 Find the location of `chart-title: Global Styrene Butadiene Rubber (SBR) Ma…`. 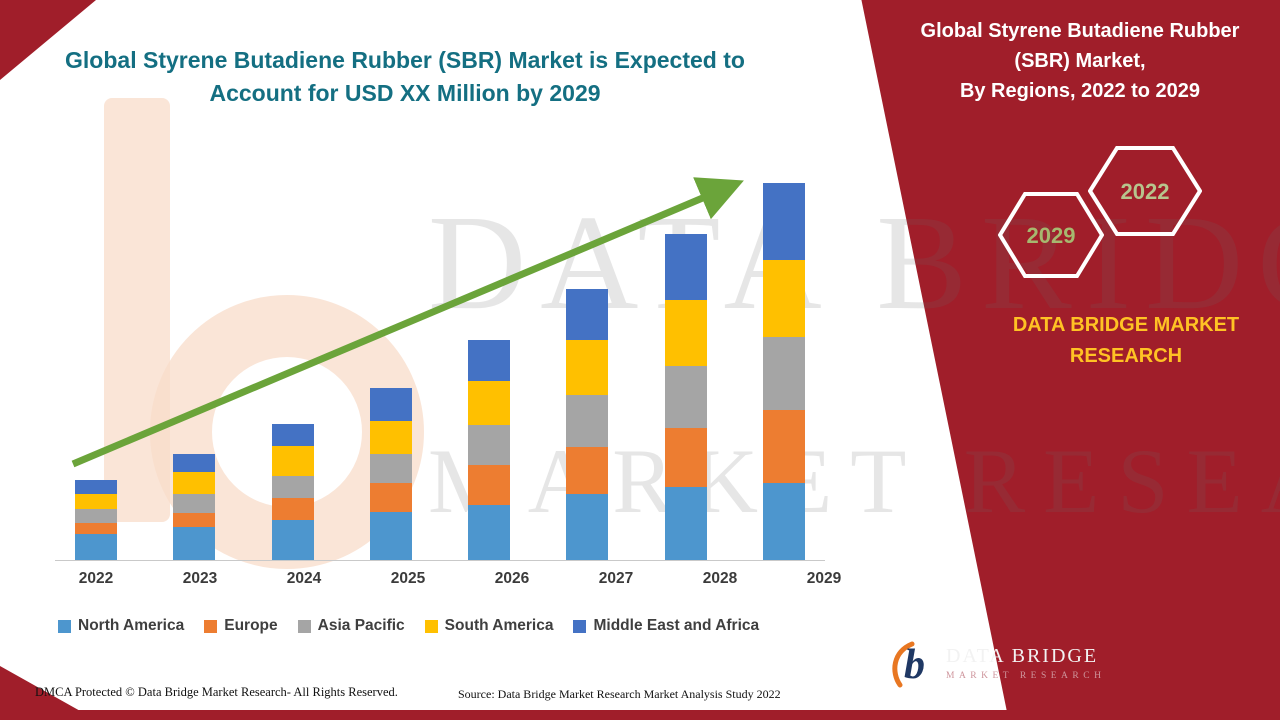

chart-title: Global Styrene Butadiene Rubber (SBR) Ma… is located at coordinates (405, 77).